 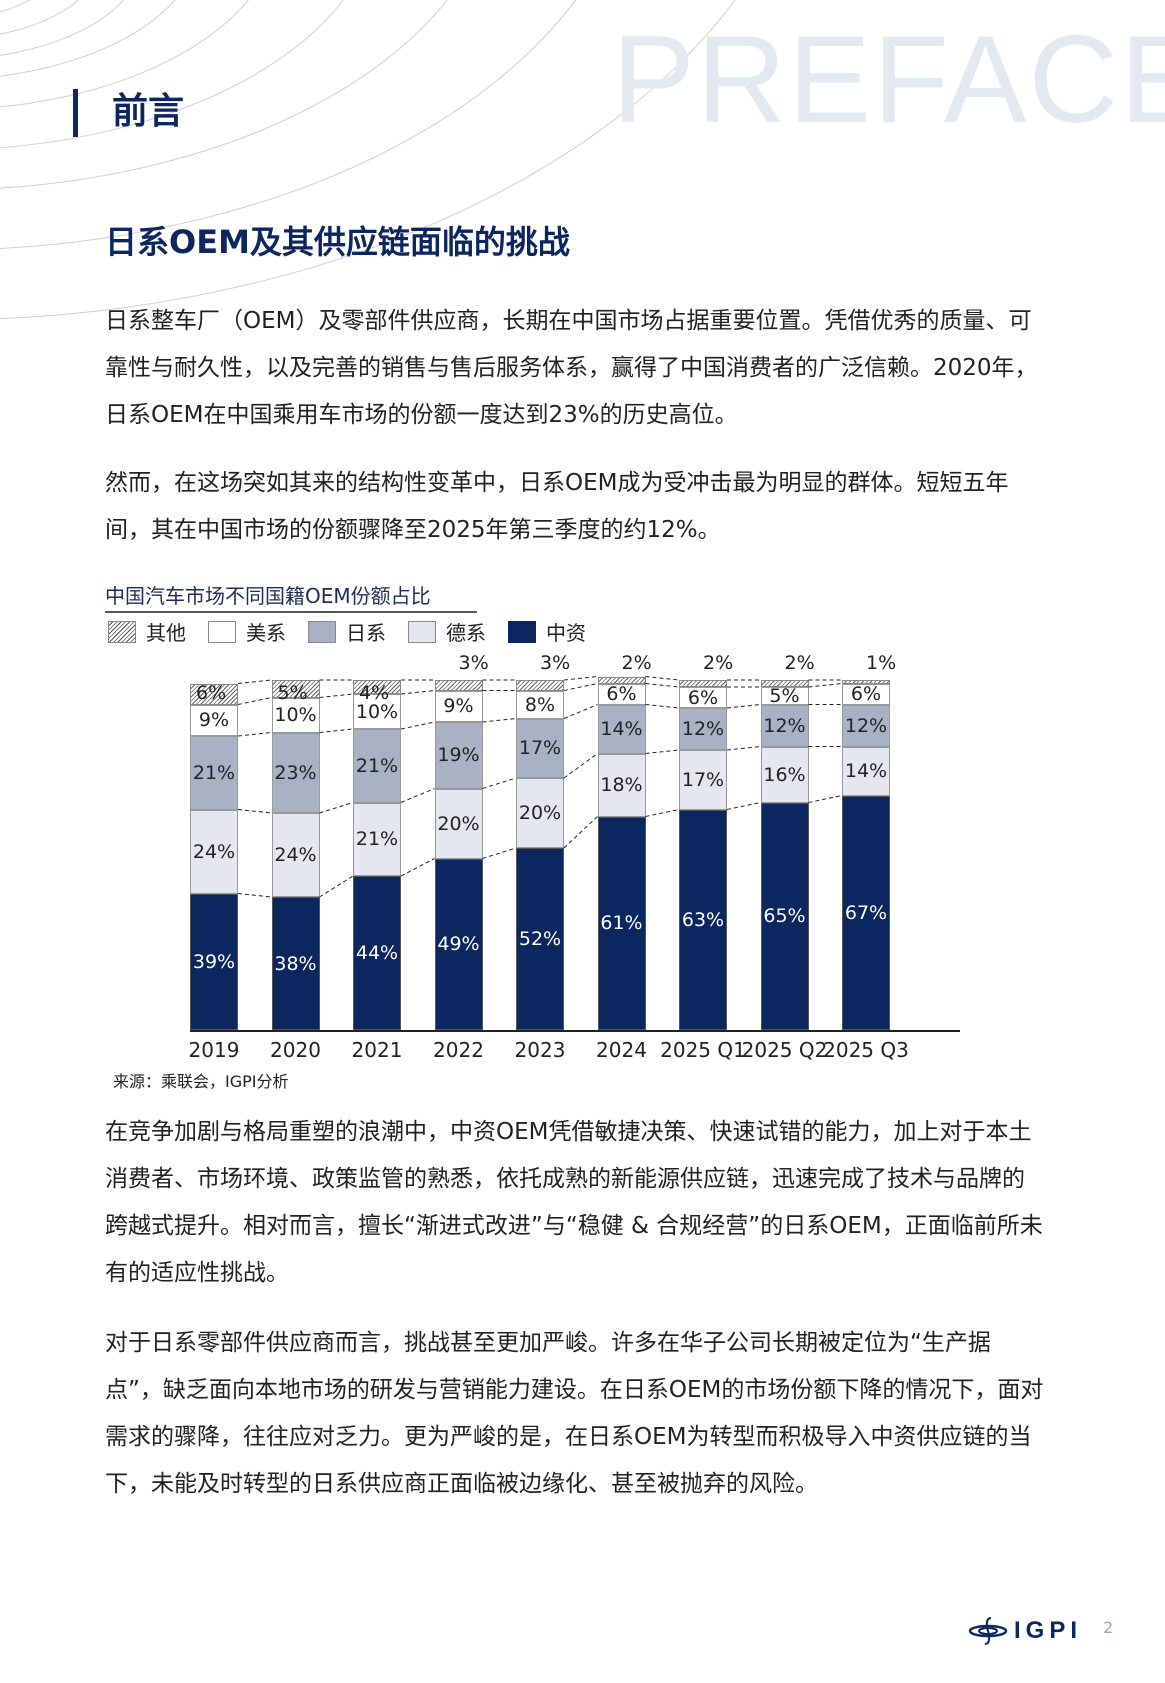 I want to click on other-share-label: 6%, so click(x=211, y=693).